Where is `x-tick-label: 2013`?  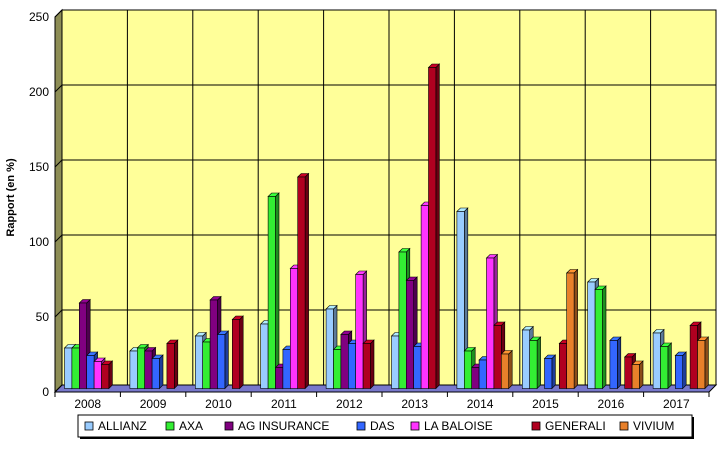 x-tick-label: 2013 is located at coordinates (414, 404).